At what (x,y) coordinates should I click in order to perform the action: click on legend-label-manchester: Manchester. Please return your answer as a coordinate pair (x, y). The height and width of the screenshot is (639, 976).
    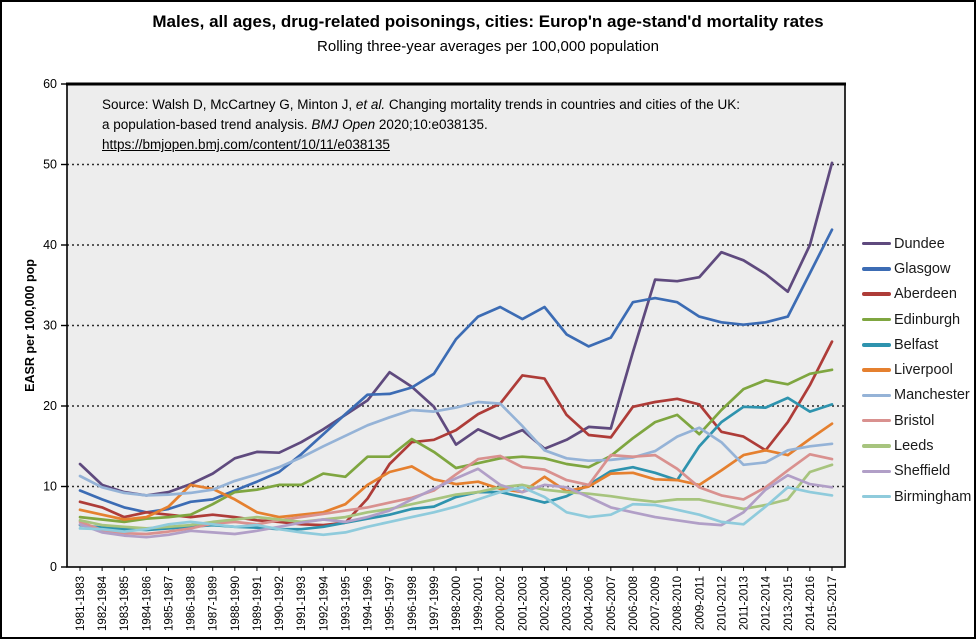
    Looking at the image, I should click on (932, 395).